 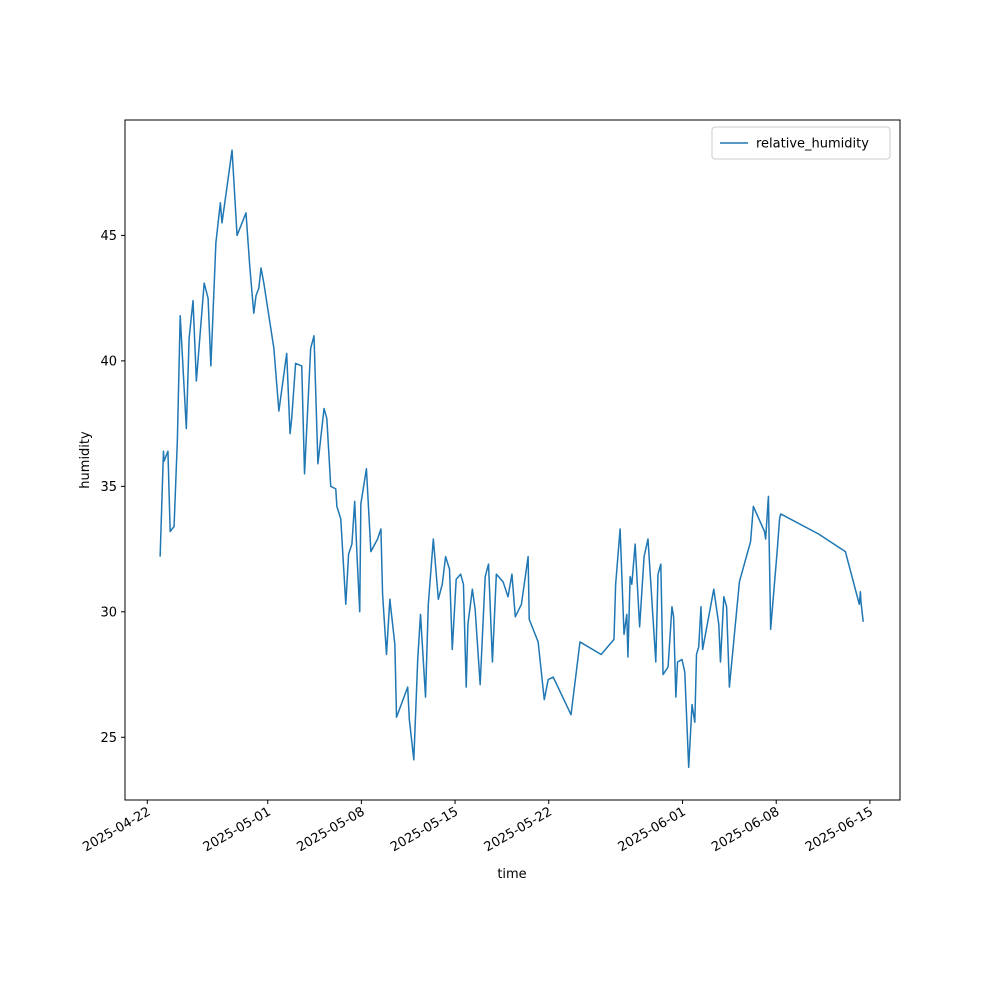 I want to click on legend-label: relative_humidity, so click(x=812, y=144).